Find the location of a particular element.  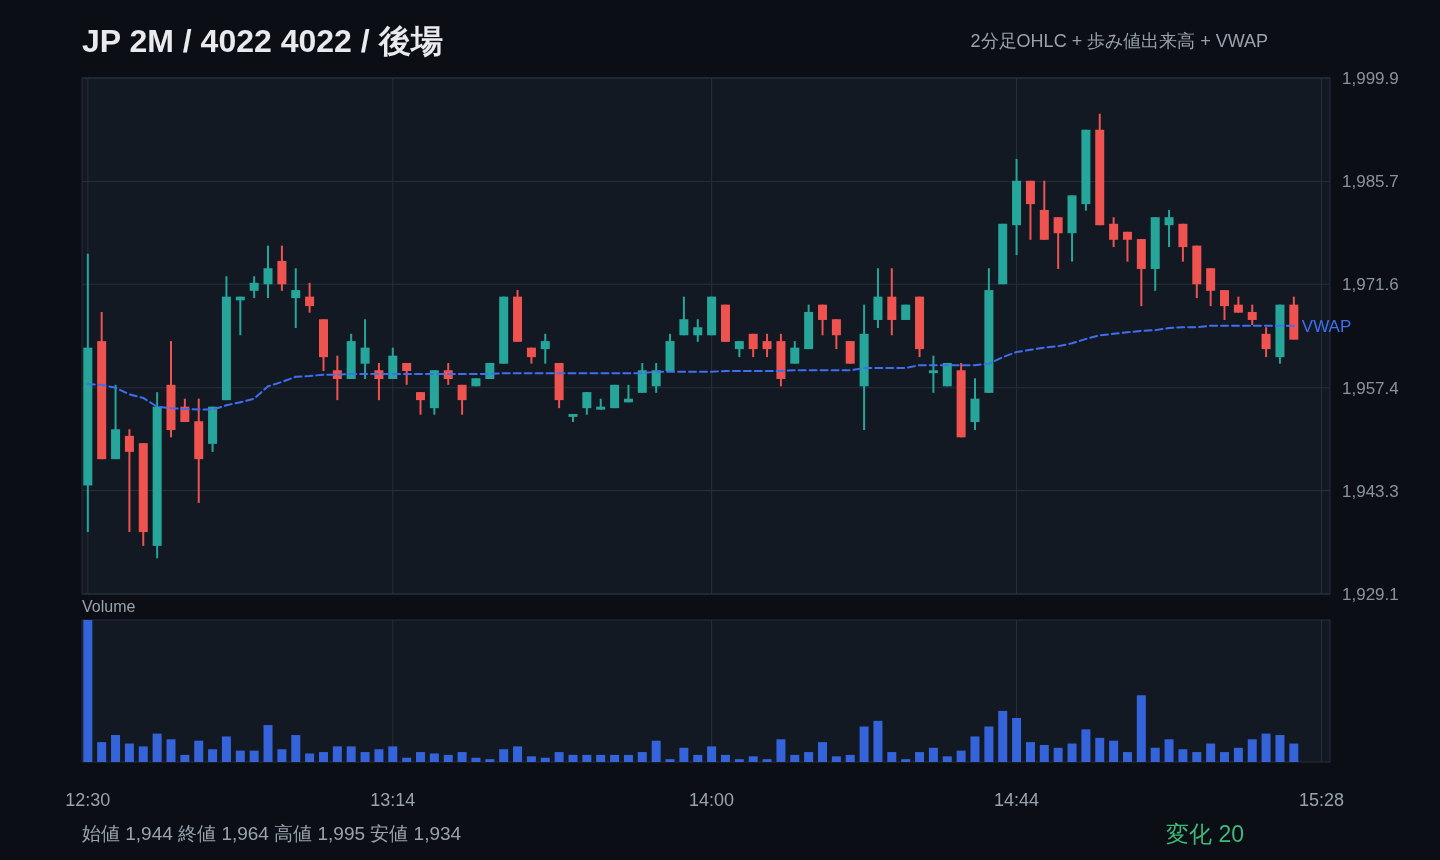

y-tick-label: 1,943.3 is located at coordinates (1370, 491).